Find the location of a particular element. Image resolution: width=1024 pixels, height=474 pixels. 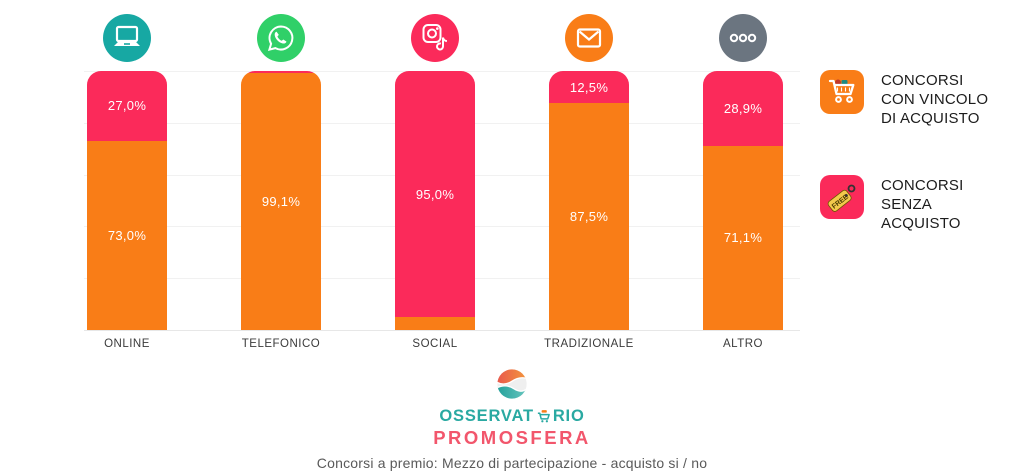

chart-column-online: 27,0% 73,0% ONLINE is located at coordinates (127, 182).